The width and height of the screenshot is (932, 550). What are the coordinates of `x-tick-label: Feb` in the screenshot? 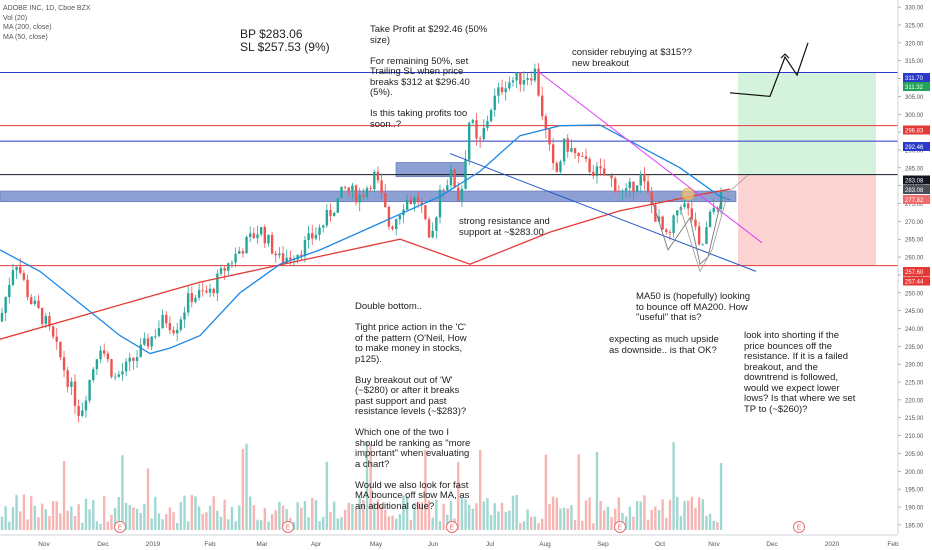 It's located at (893, 544).